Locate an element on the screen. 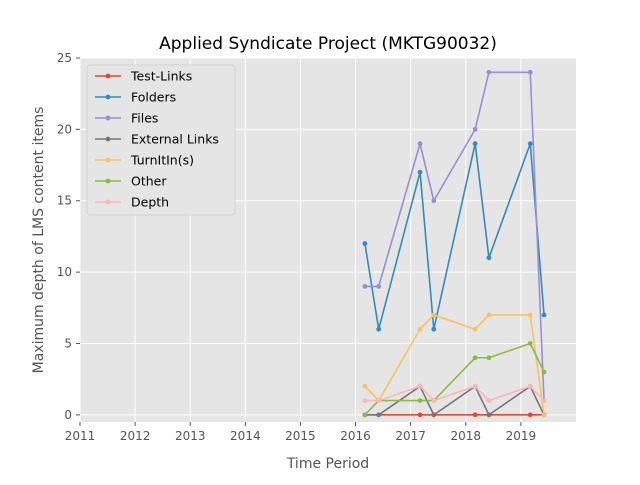 This screenshot has width=640, height=485. legend-entry-external-links: External Links is located at coordinates (157, 139).